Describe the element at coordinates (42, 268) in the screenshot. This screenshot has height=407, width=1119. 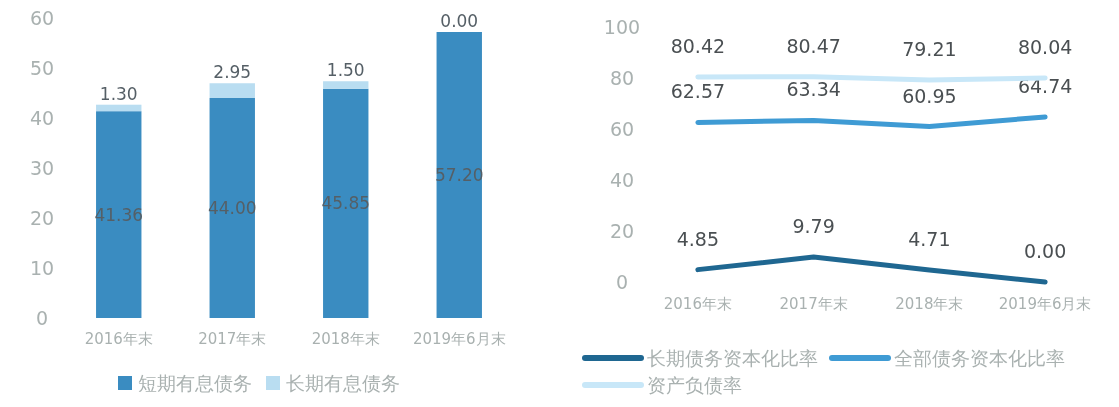
I see `y-tick-label: 10` at that location.